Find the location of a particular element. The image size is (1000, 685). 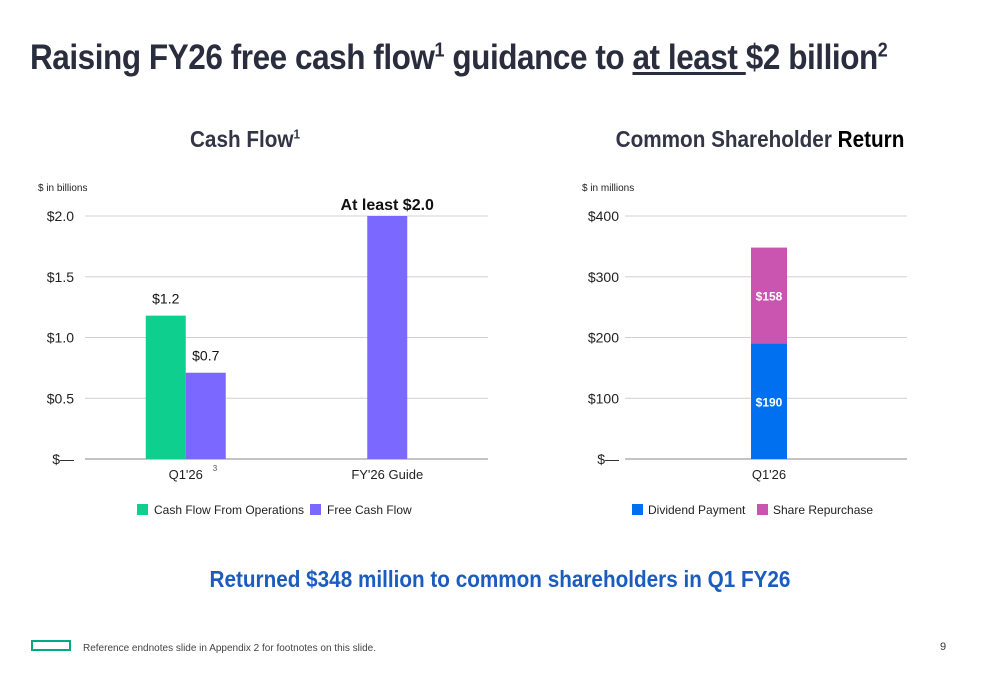

x-tick-label: FY'26 Guide is located at coordinates (387, 474).